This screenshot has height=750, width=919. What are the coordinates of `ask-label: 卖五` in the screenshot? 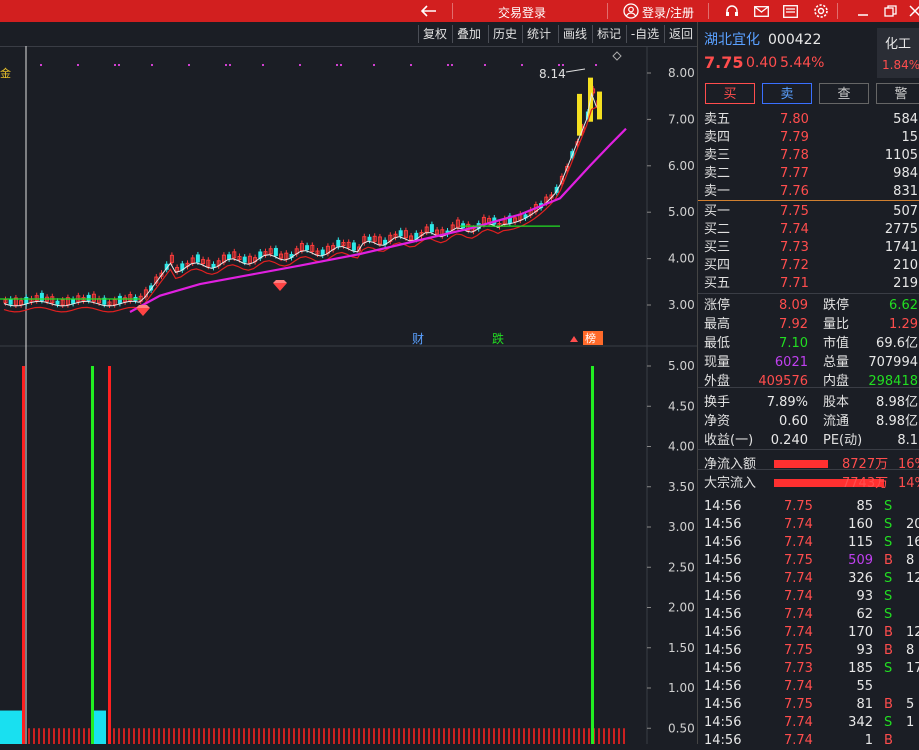 It's located at (717, 119).